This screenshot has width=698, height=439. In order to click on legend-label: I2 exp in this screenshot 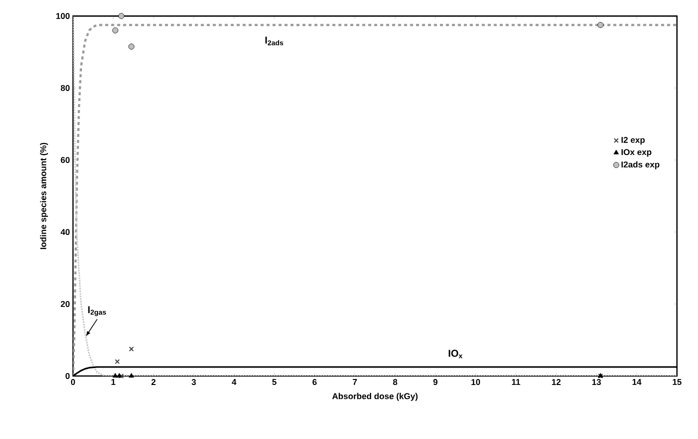, I will do `click(633, 140)`.